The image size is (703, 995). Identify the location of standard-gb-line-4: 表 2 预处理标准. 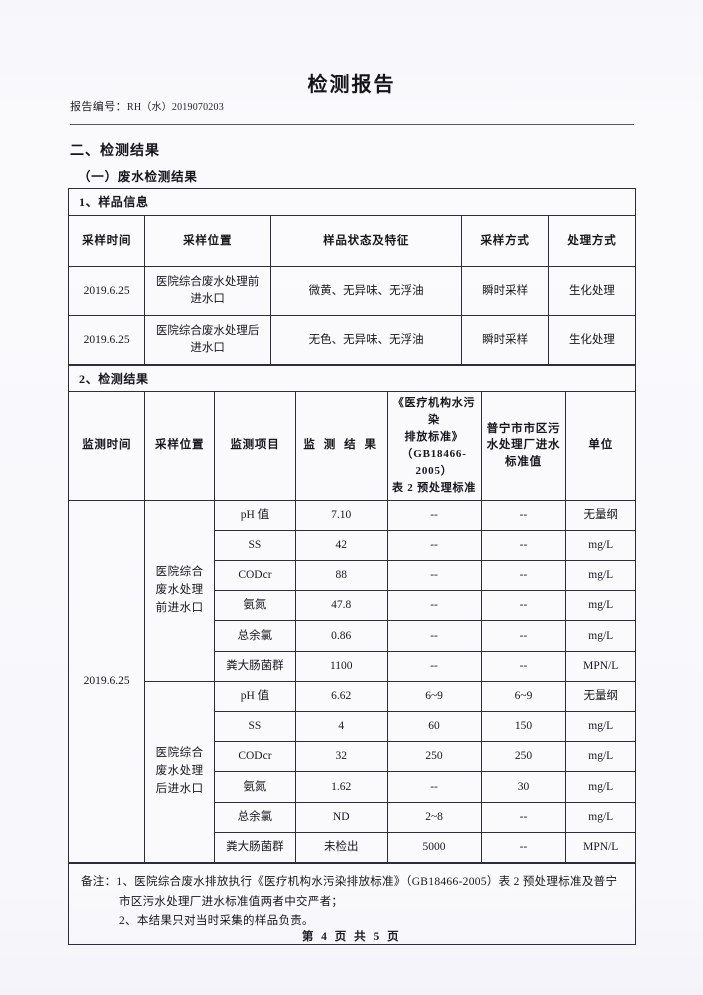
(434, 487).